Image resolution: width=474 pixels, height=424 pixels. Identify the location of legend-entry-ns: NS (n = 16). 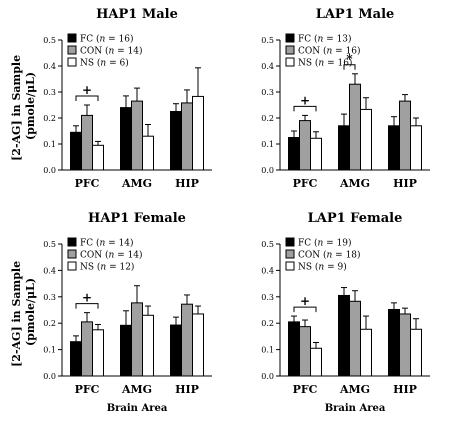
(325, 63).